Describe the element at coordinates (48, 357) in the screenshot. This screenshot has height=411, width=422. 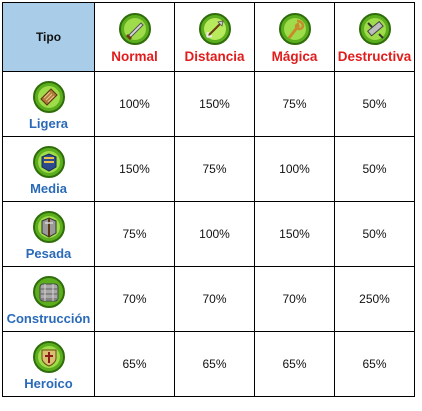
I see `hero-armor-icon` at that location.